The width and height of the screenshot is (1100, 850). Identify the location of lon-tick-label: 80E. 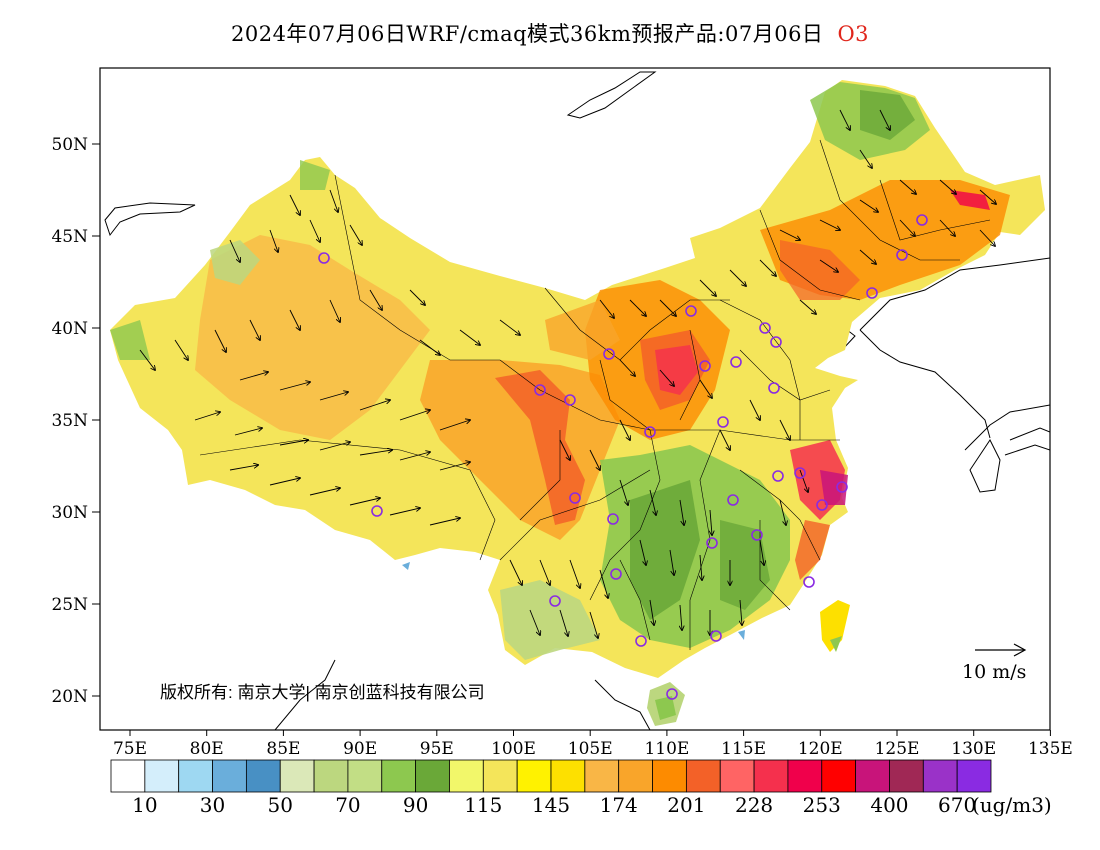
(207, 749).